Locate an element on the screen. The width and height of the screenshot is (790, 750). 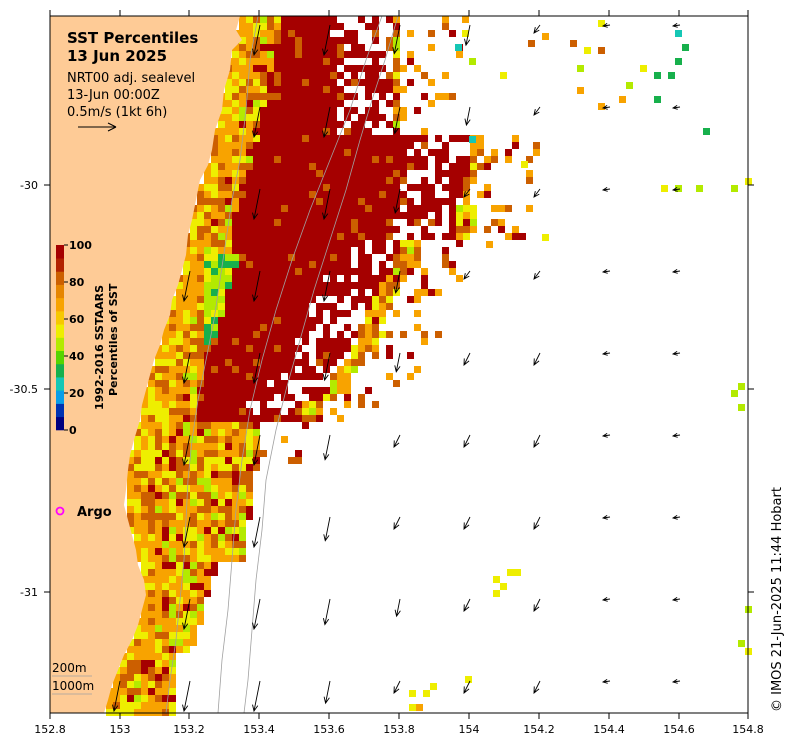
colorbar-tick-label: 40 is located at coordinates (77, 356).